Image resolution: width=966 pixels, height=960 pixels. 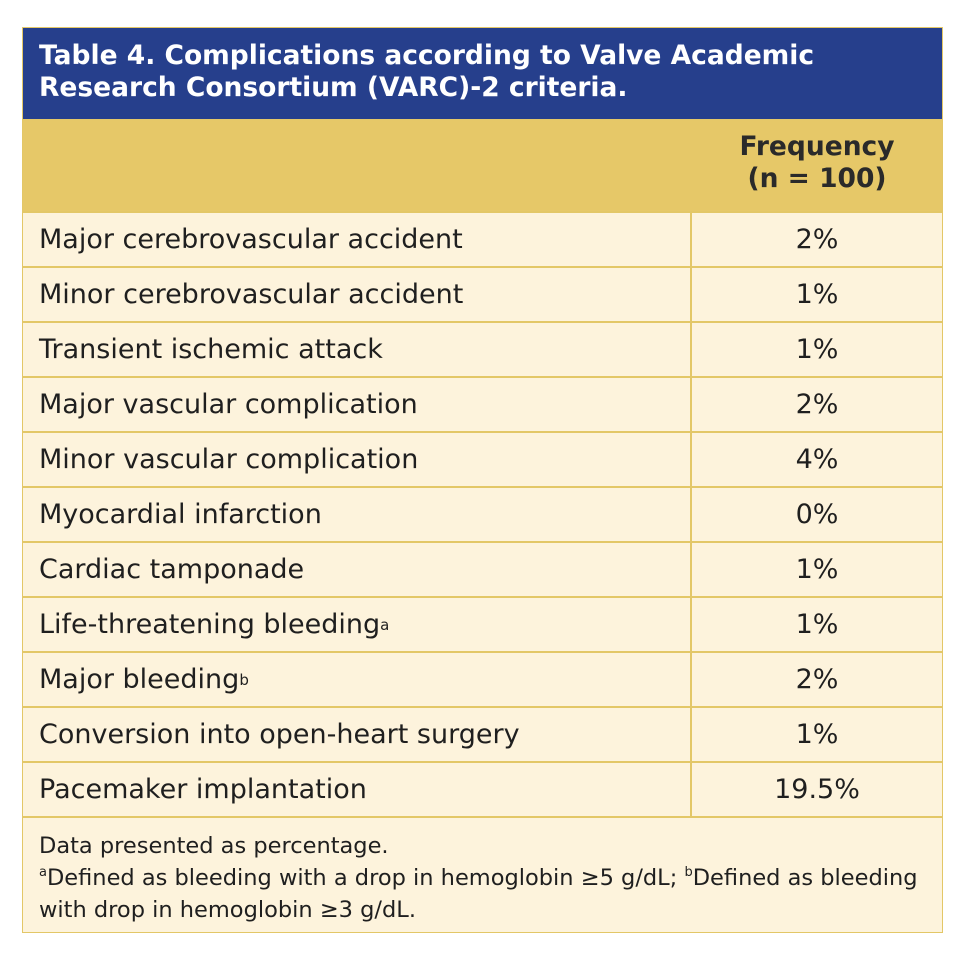 I want to click on header-blank, so click(x=357, y=165).